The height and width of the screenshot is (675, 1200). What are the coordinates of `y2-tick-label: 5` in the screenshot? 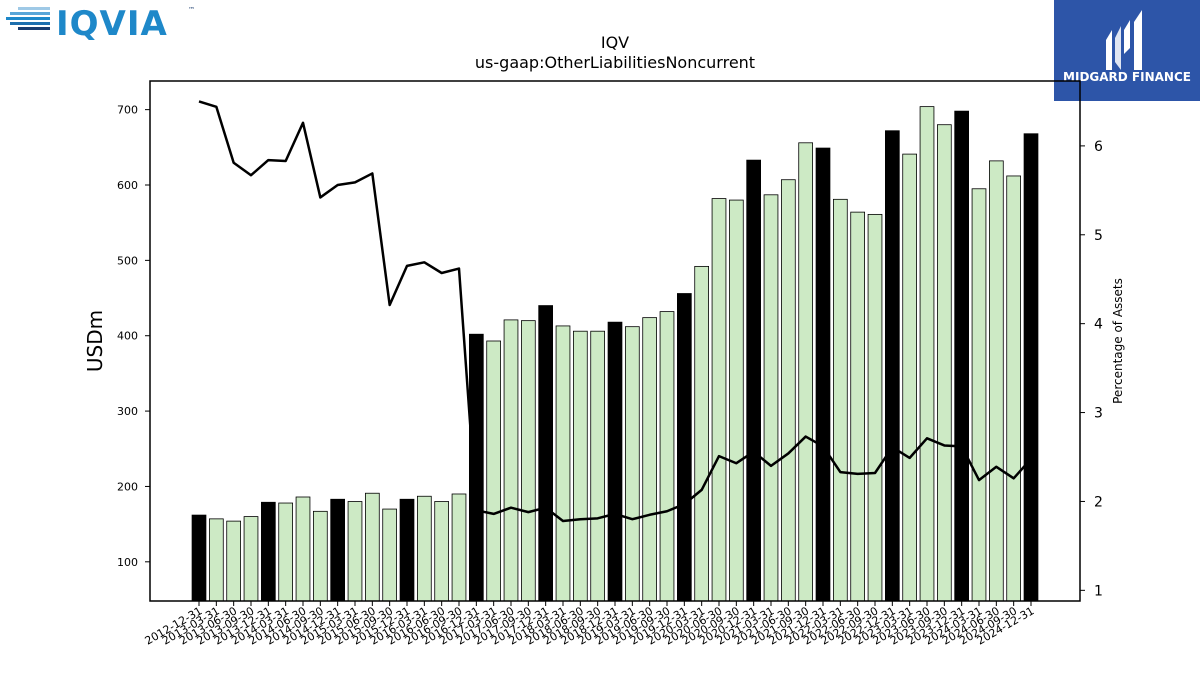 It's located at (1098, 236).